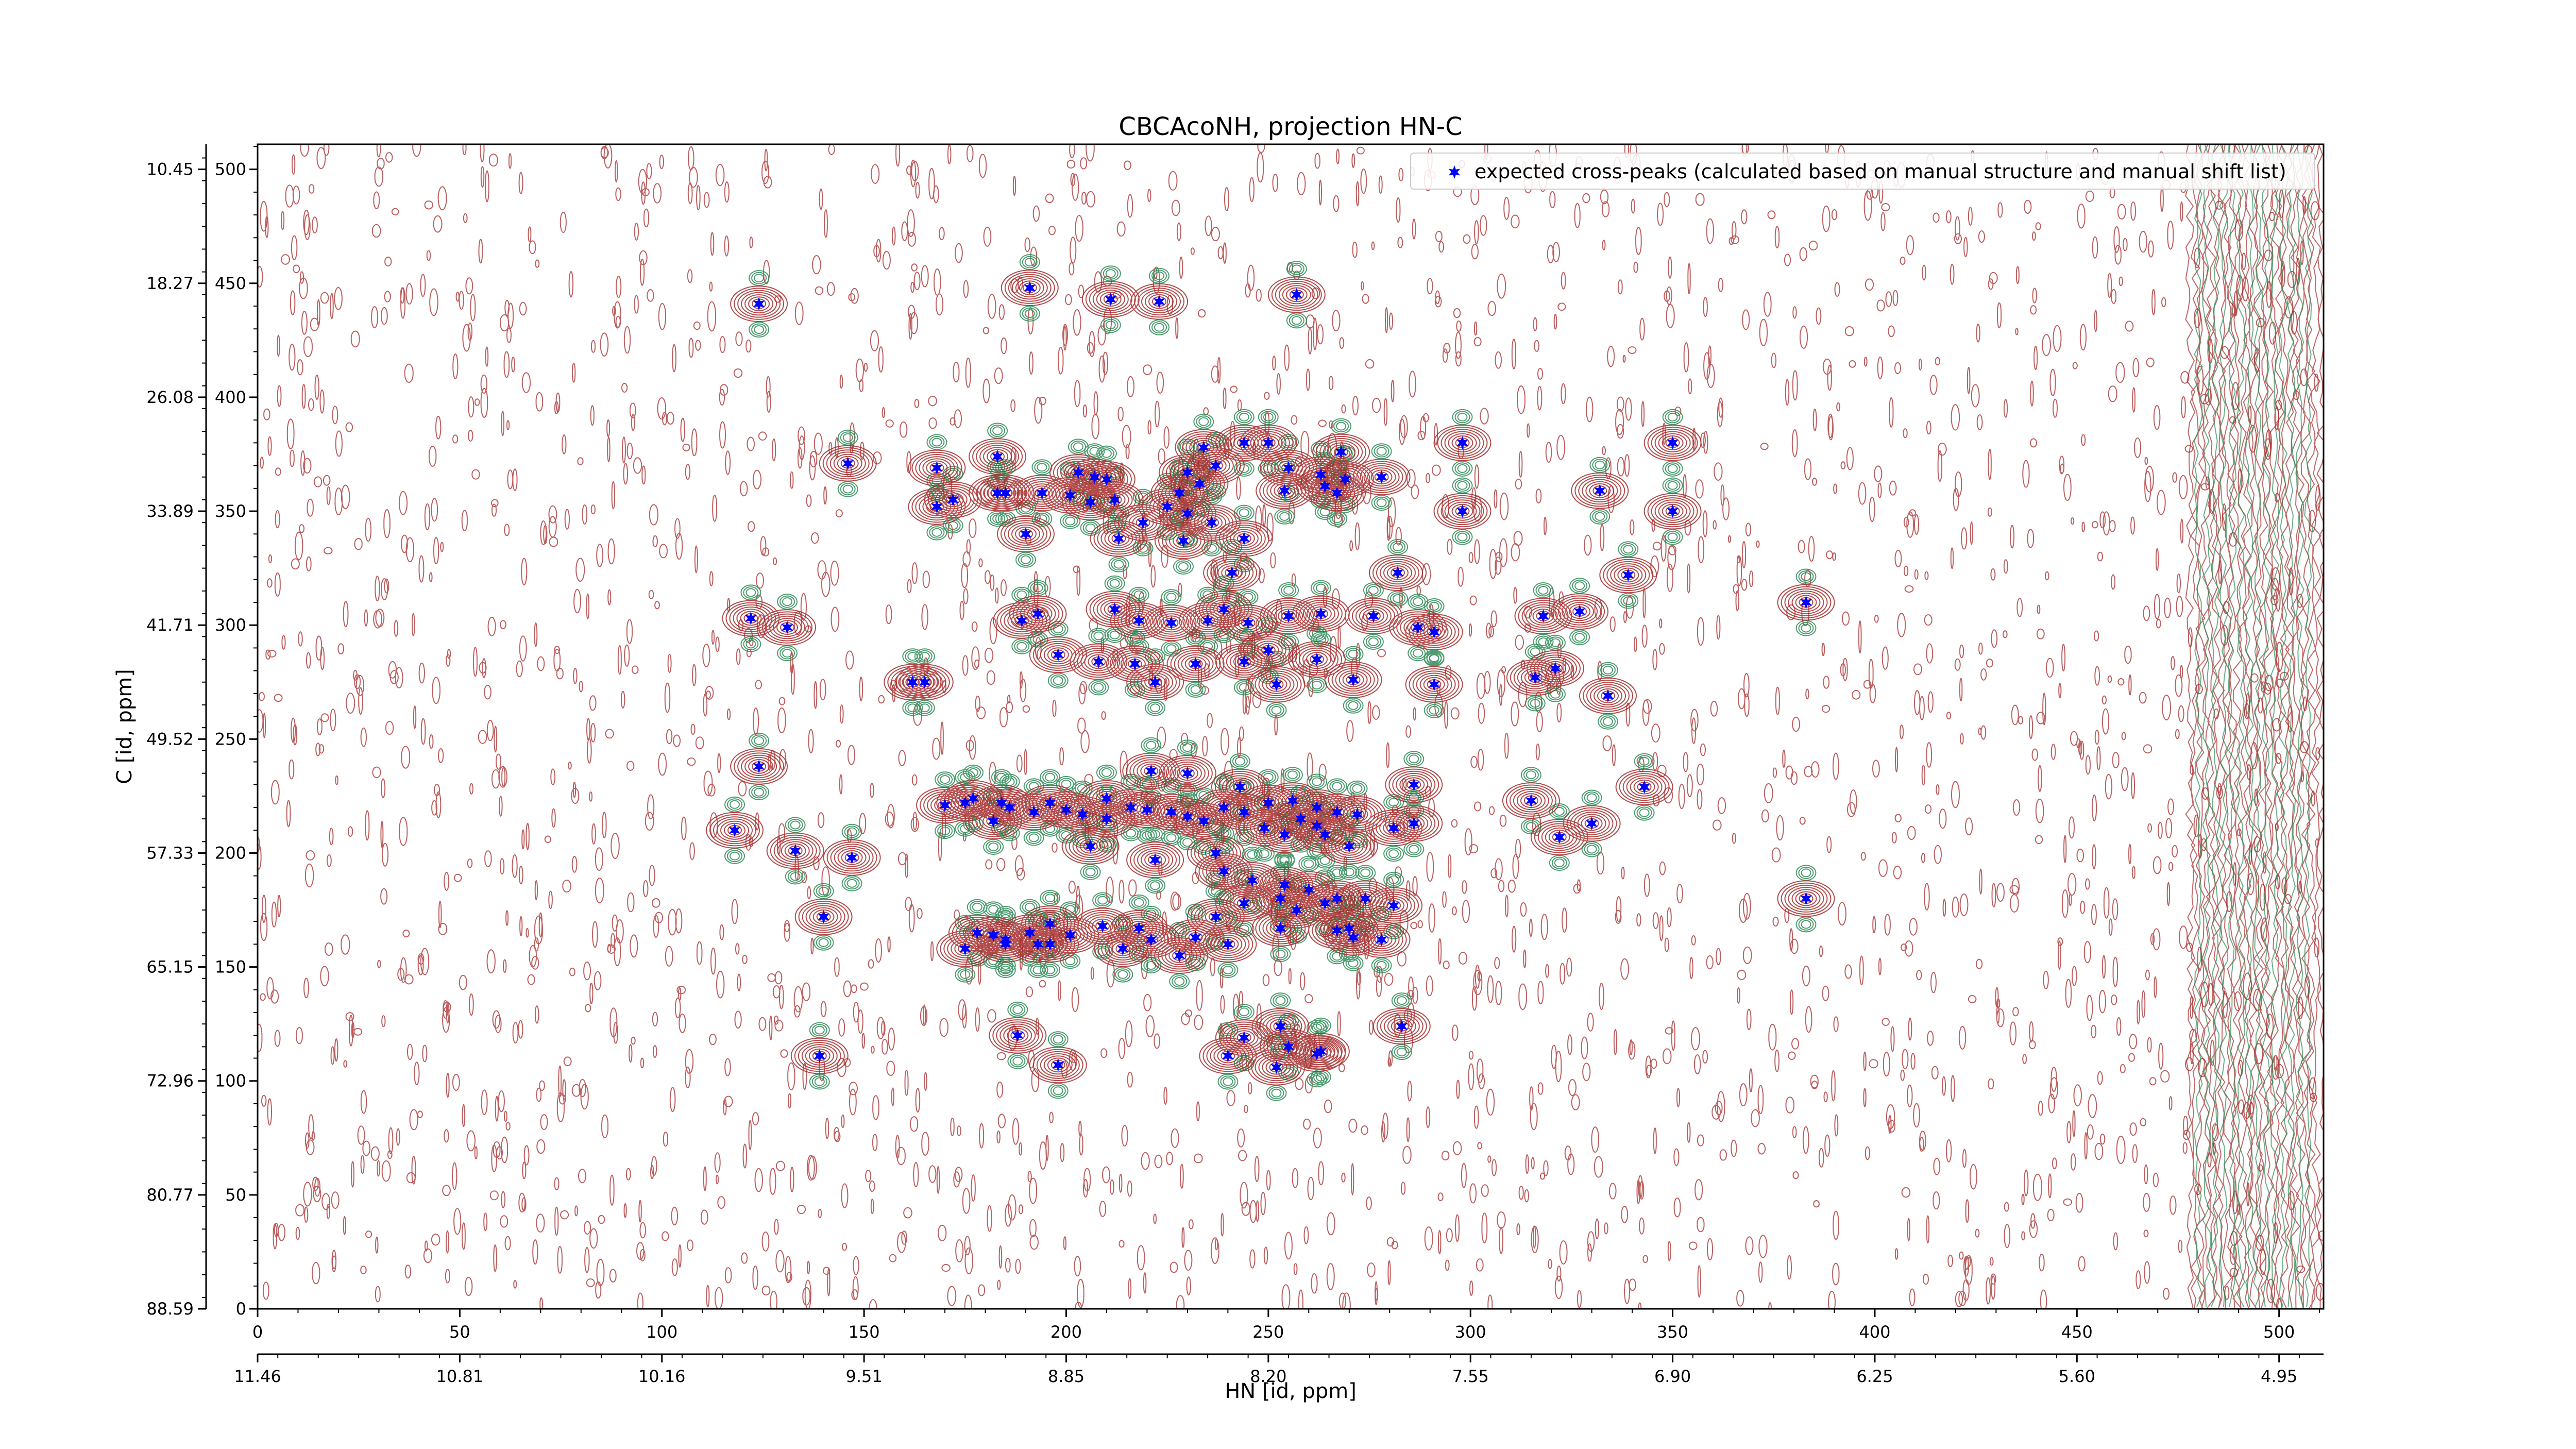 The width and height of the screenshot is (2576, 1449). What do you see at coordinates (231, 1081) in the screenshot?
I see `y-tick-label: 100` at bounding box center [231, 1081].